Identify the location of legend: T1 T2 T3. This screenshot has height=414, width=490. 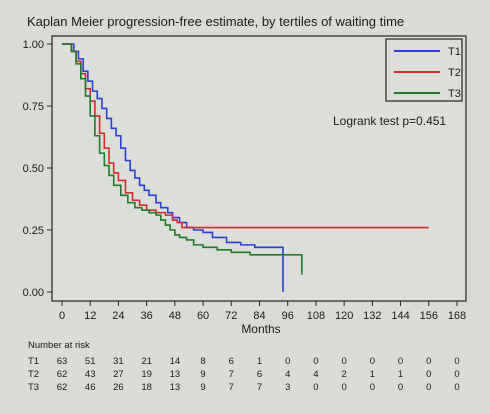
(424, 70).